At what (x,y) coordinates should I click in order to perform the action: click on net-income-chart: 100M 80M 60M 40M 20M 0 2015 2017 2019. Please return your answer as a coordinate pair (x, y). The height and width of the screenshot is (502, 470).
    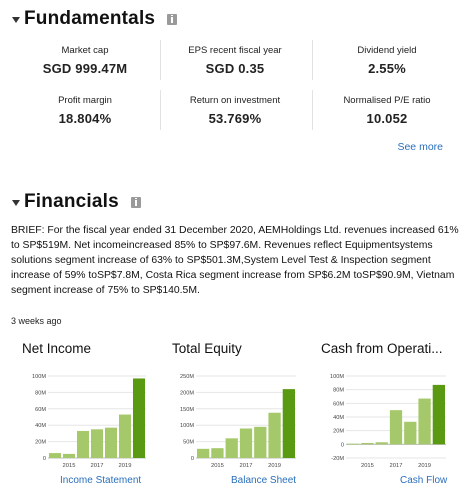
    Looking at the image, I should click on (90, 422).